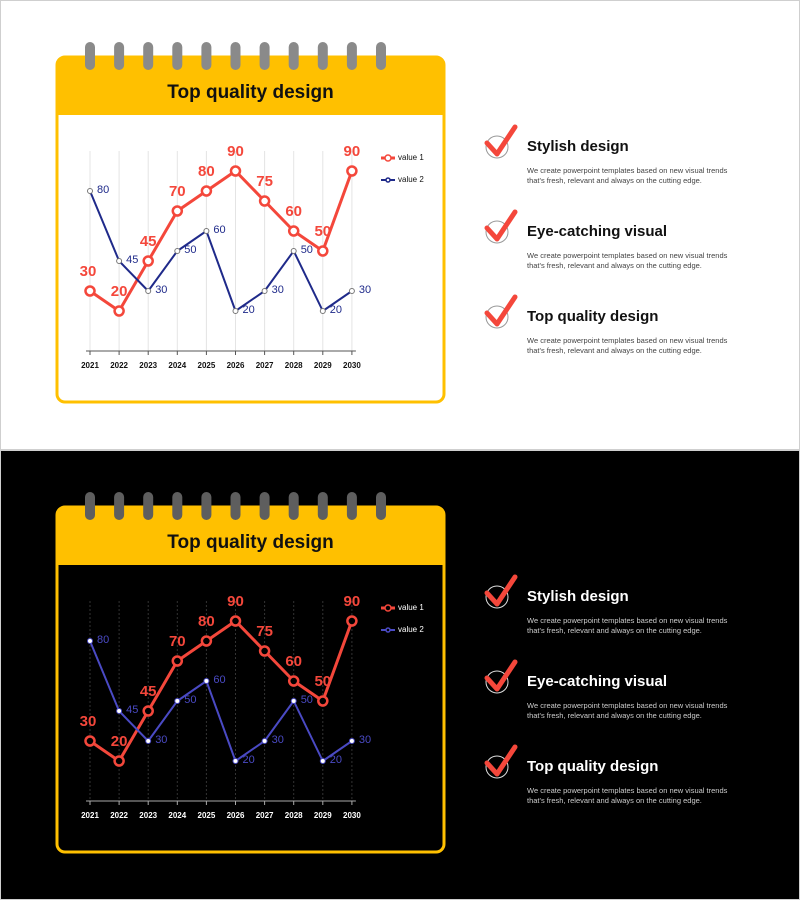 This screenshot has height=900, width=800. What do you see at coordinates (323, 815) in the screenshot?
I see `x-tick-label: 2029` at bounding box center [323, 815].